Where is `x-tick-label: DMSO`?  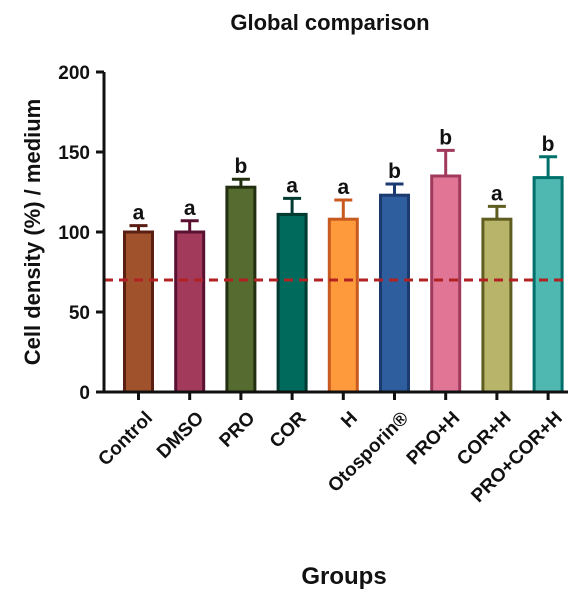
x-tick-label: DMSO is located at coordinates (180, 435).